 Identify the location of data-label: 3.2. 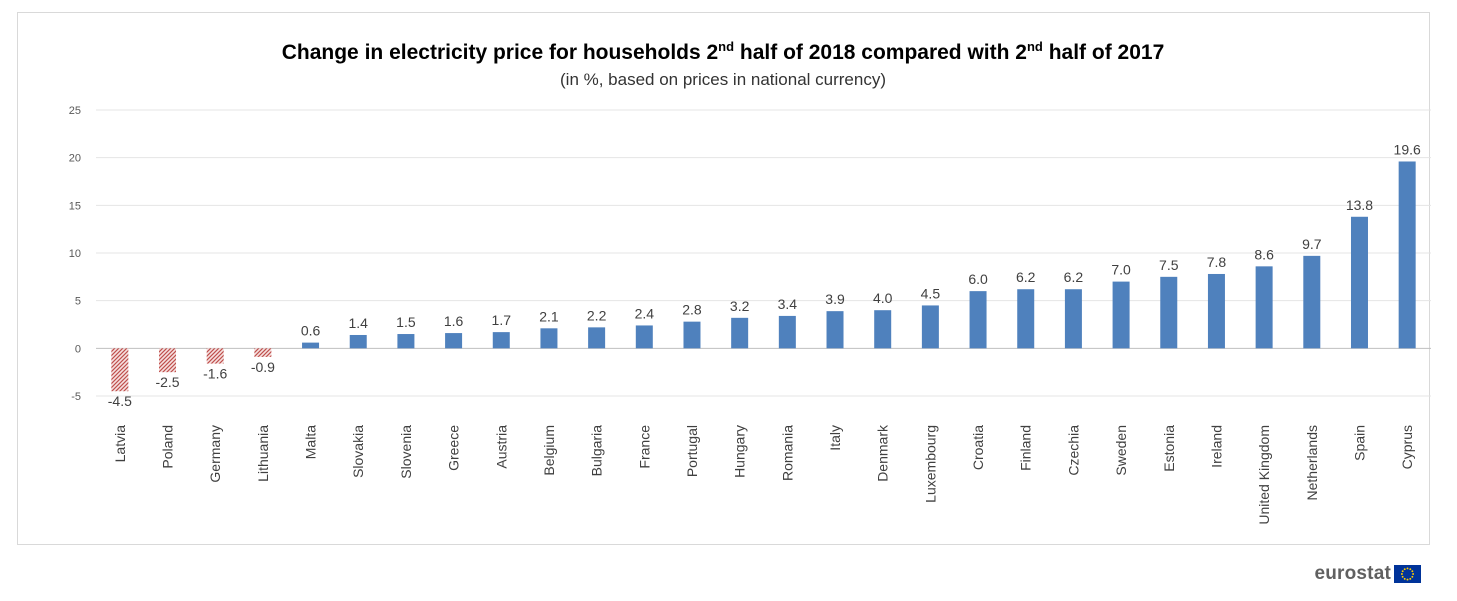
(740, 306).